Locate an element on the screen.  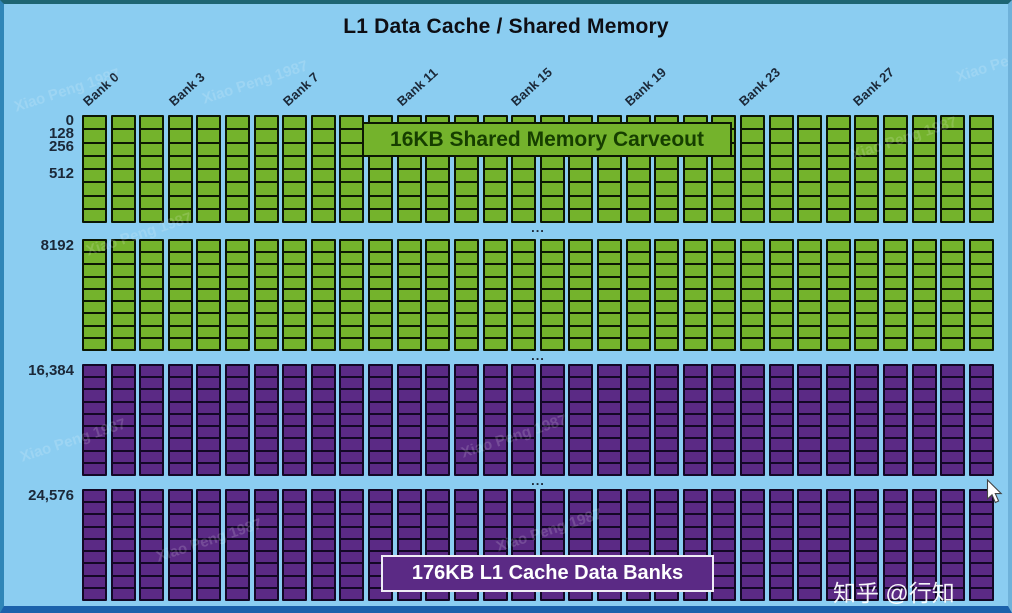
row-address-label: 16,384 is located at coordinates (51, 370).